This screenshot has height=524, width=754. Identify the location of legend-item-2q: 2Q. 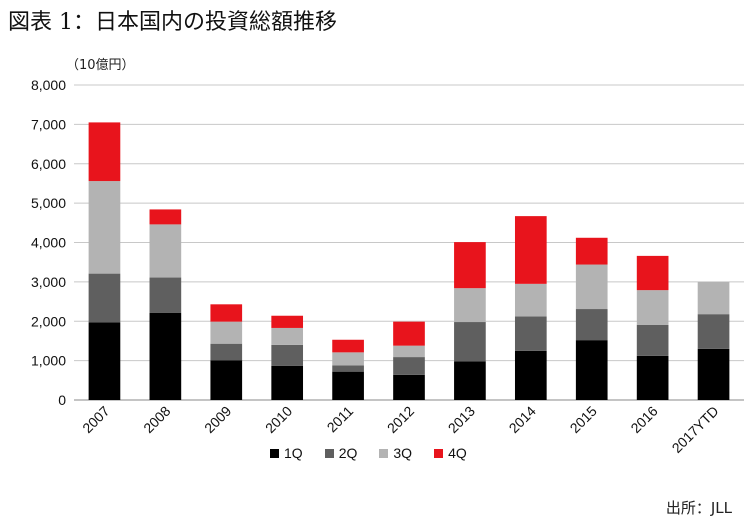
(341, 453).